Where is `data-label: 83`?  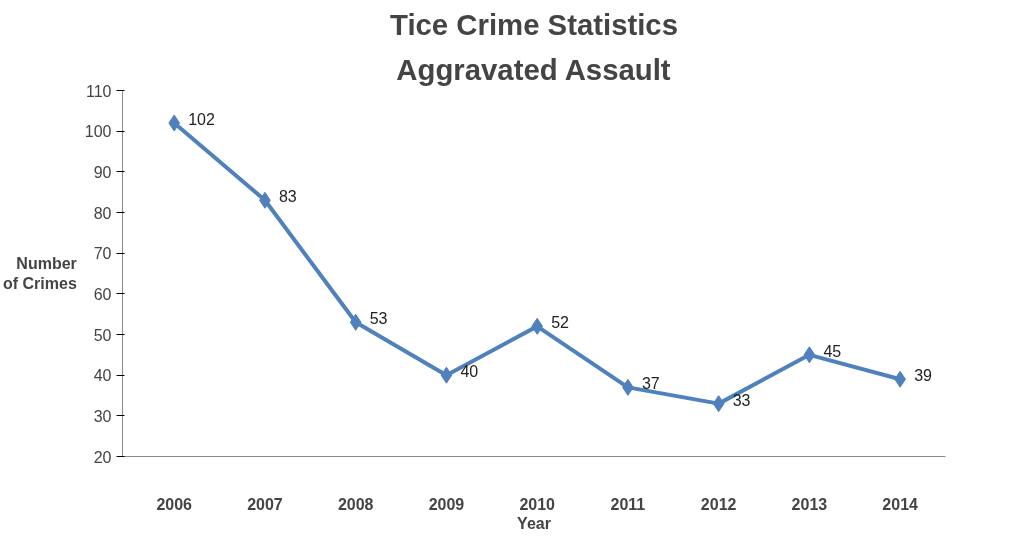 data-label: 83 is located at coordinates (287, 197).